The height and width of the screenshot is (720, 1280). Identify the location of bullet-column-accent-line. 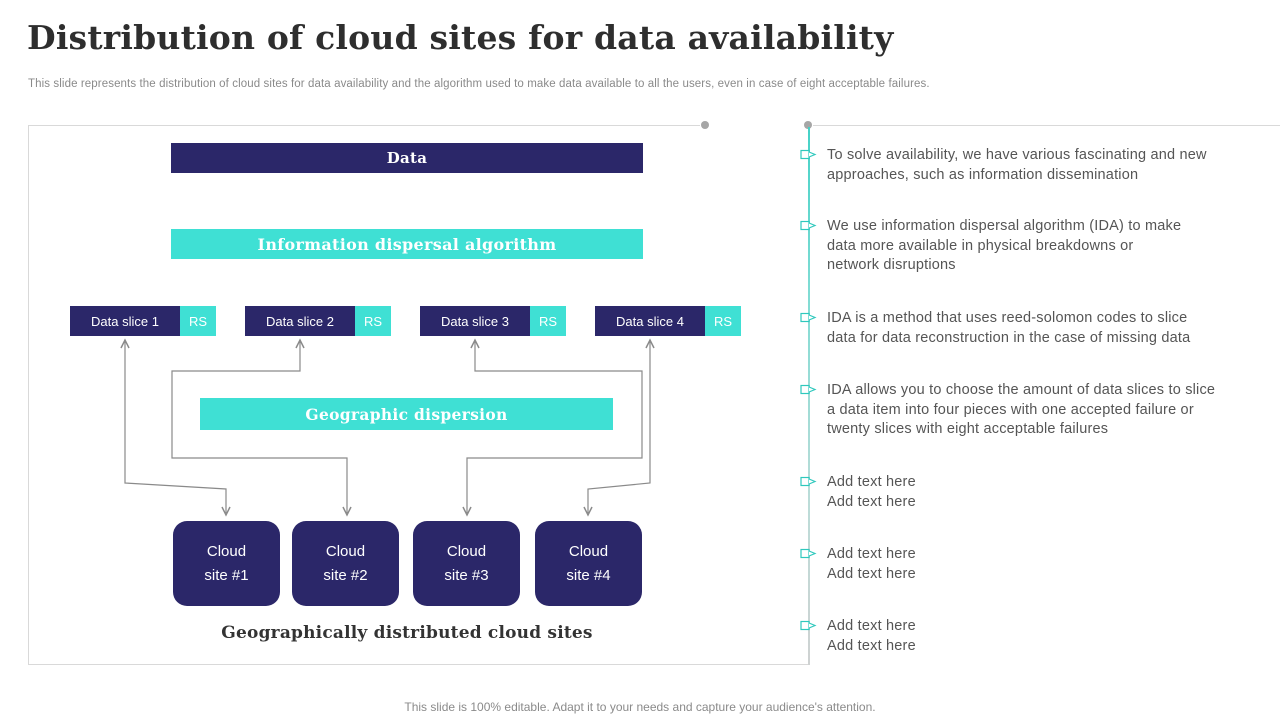
(809, 396).